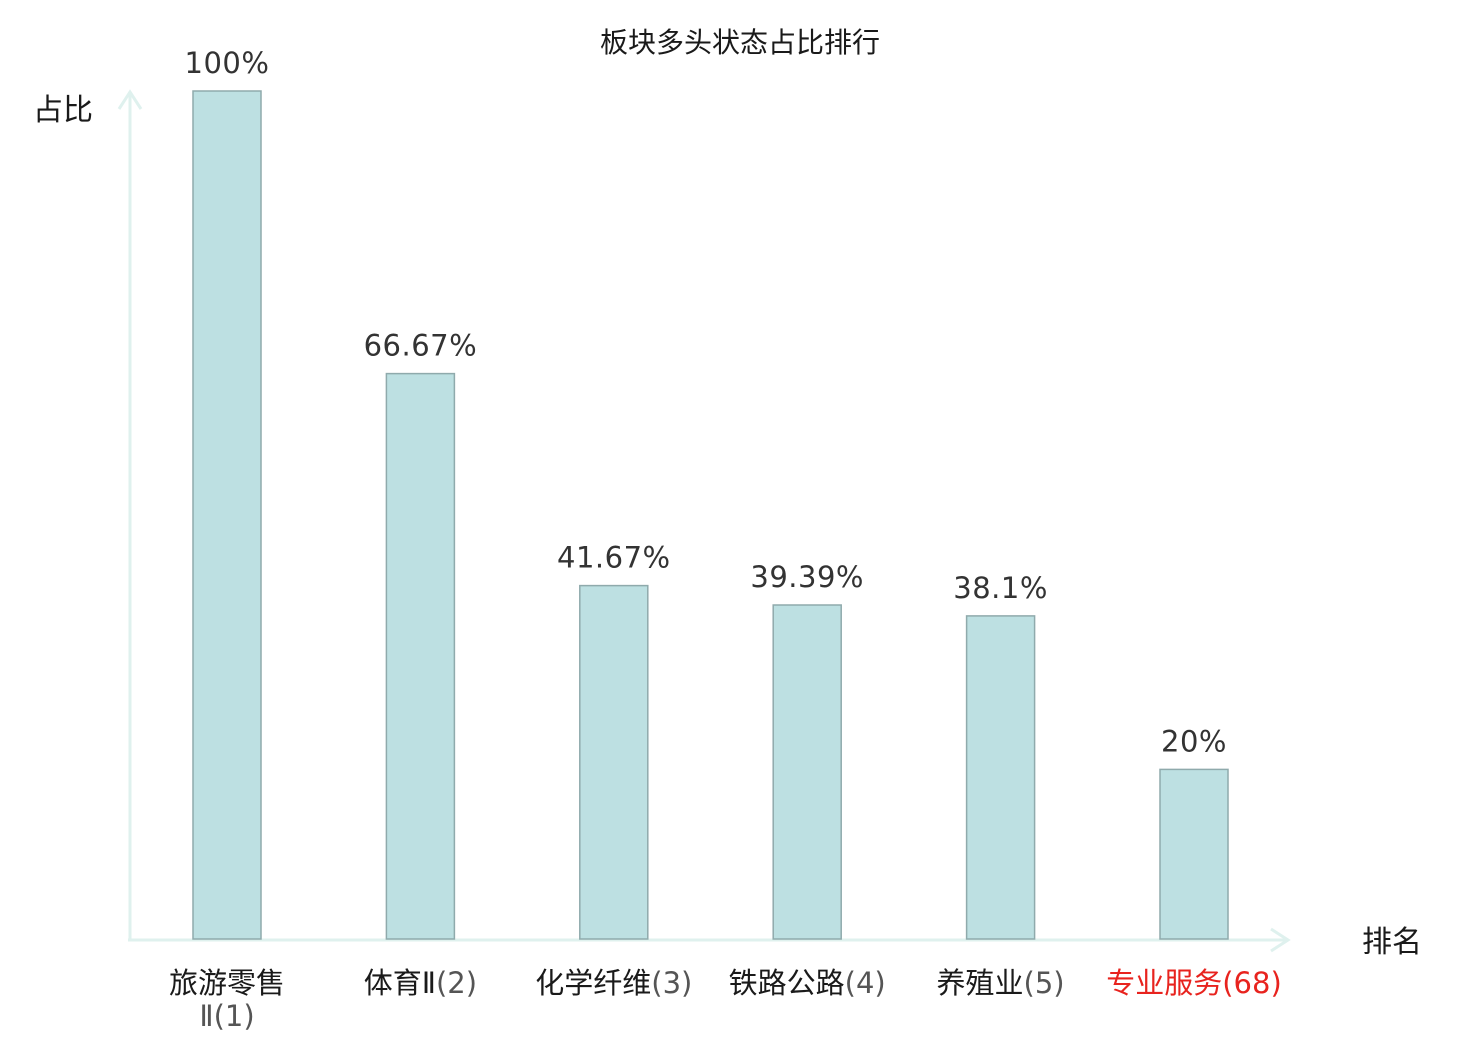 The image size is (1480, 1040). Describe the element at coordinates (807, 577) in the screenshot. I see `bar-value-label: 39.39%` at that location.